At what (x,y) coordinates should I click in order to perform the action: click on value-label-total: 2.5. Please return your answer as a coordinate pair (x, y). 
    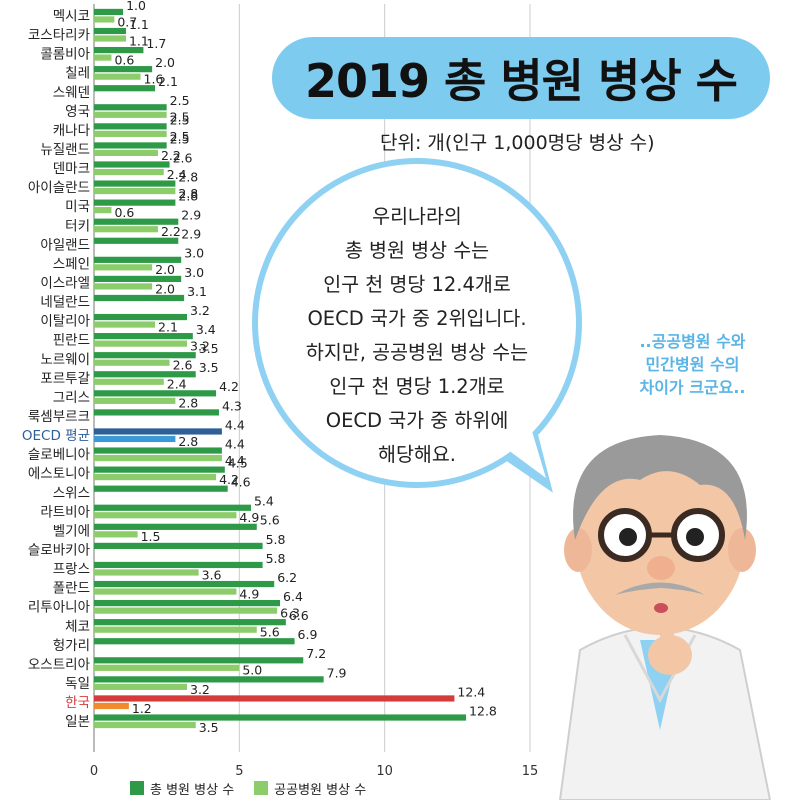
    Looking at the image, I should click on (180, 119).